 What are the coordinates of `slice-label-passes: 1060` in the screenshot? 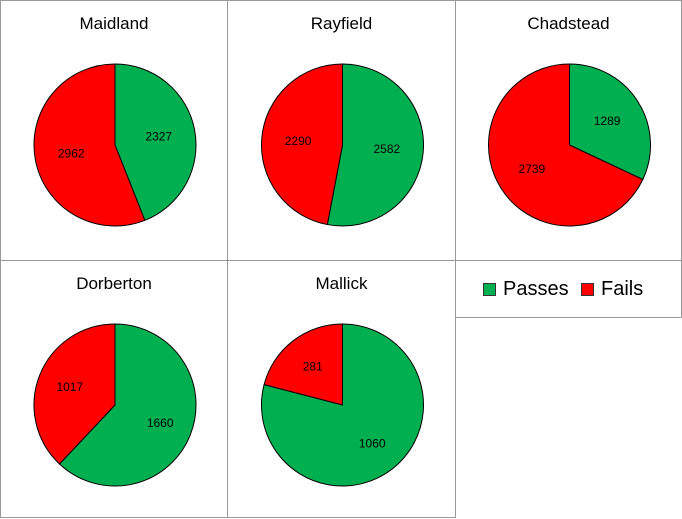 It's located at (372, 443).